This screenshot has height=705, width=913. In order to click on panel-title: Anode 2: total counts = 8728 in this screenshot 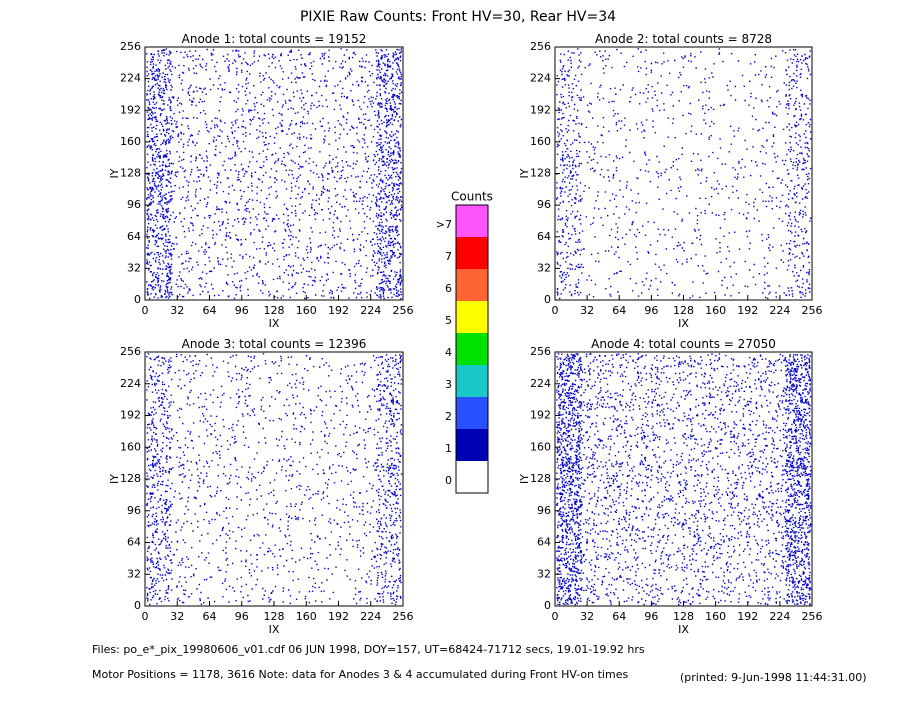, I will do `click(683, 39)`.